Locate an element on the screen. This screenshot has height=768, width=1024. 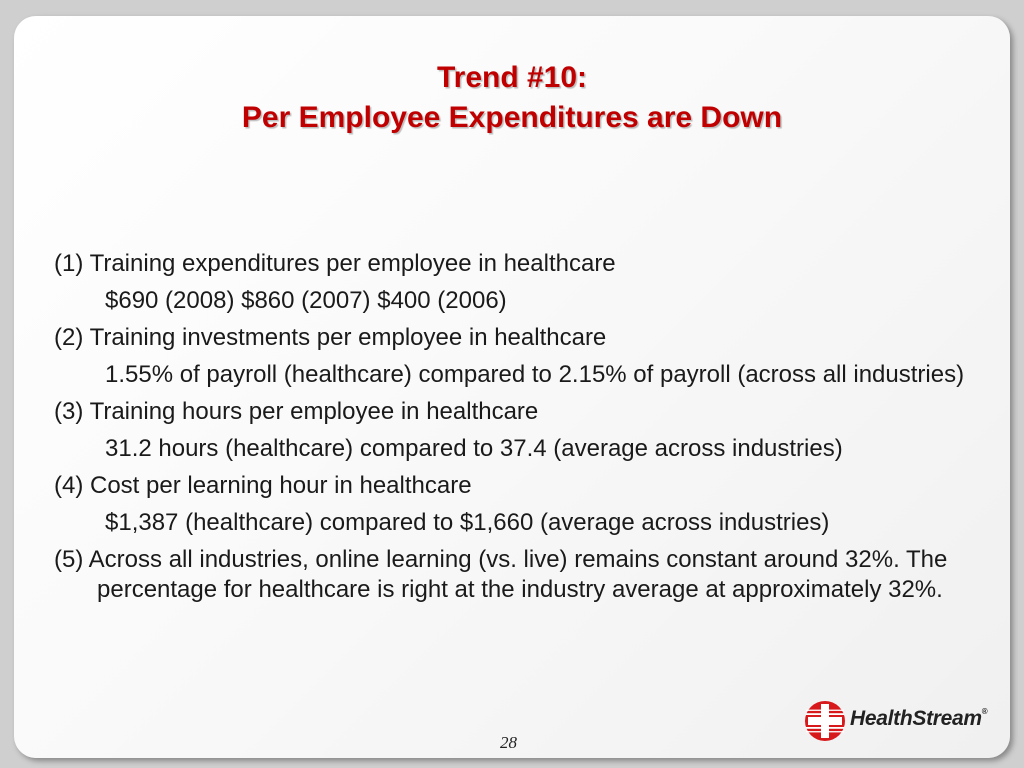
item-4-heading: (4) Cost per learning hour in healthcare is located at coordinates (263, 485).